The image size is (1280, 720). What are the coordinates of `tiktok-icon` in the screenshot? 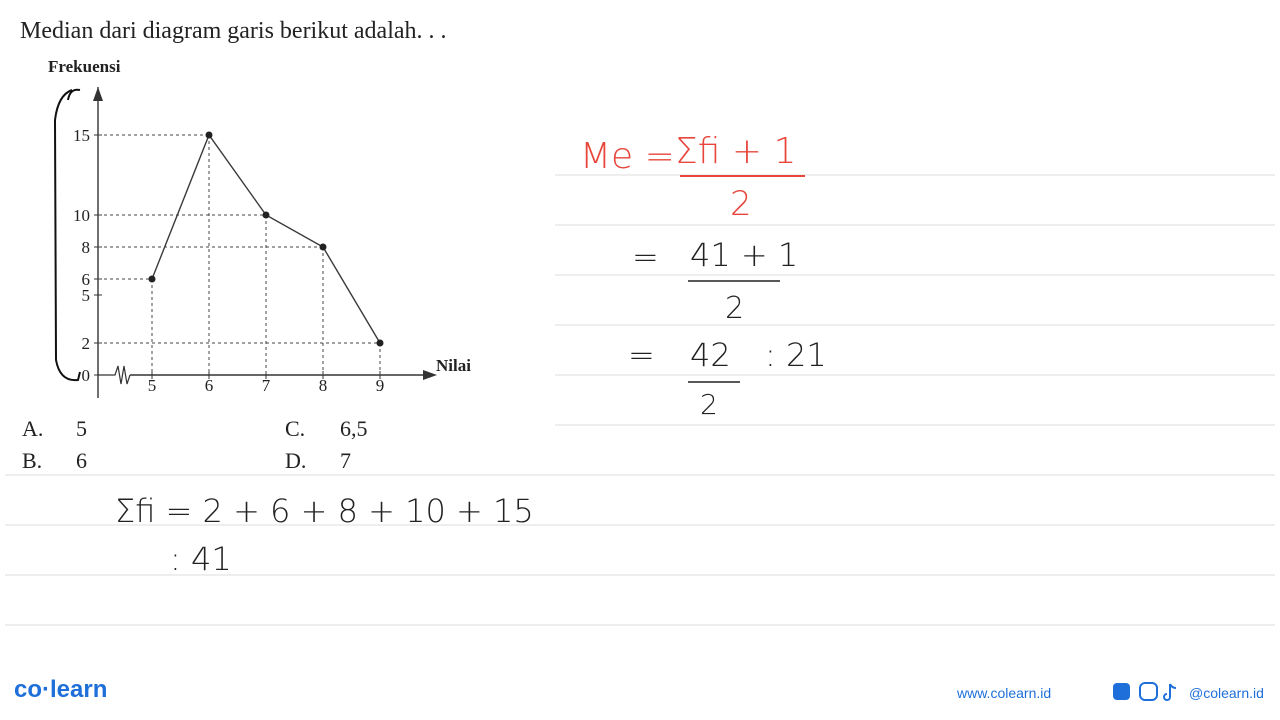 It's located at (1170, 692).